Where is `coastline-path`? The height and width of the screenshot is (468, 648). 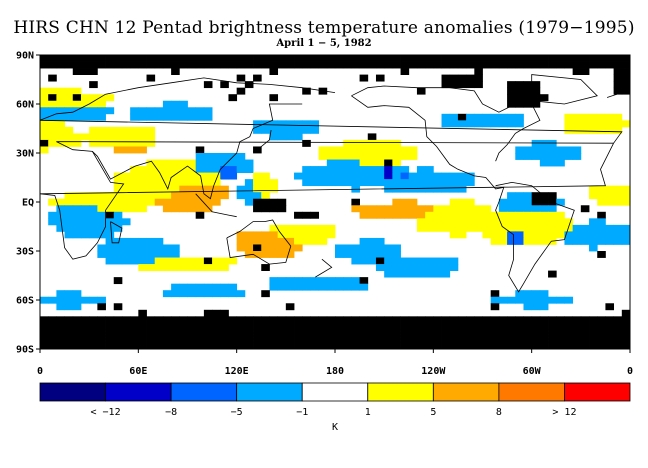 coastline-path is located at coordinates (259, 242).